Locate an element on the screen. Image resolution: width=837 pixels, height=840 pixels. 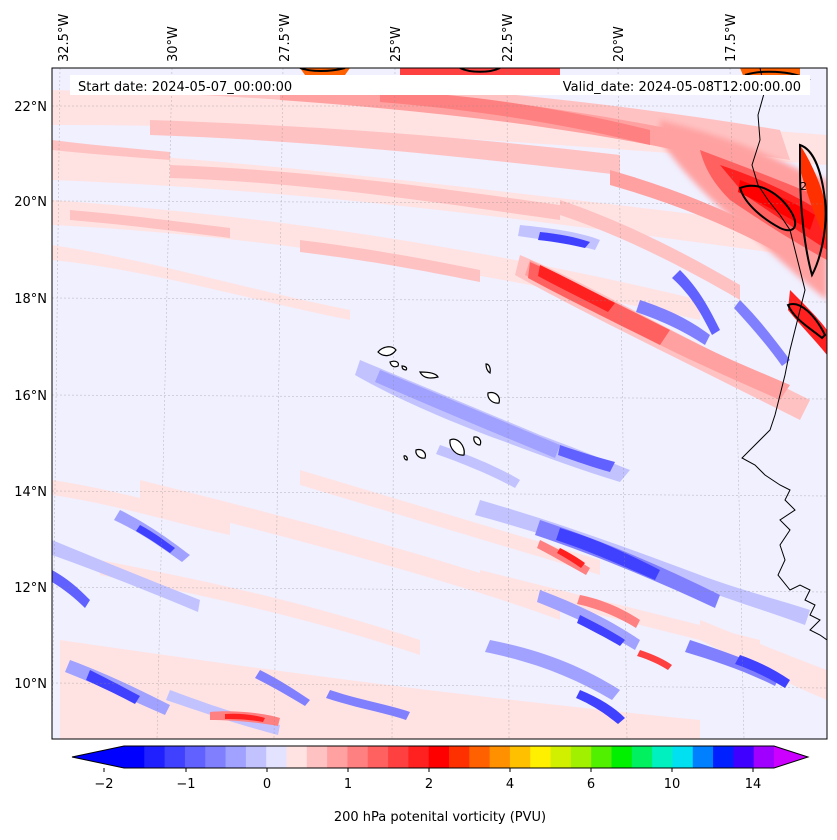
lon-label: 17.5°W is located at coordinates (731, 38).